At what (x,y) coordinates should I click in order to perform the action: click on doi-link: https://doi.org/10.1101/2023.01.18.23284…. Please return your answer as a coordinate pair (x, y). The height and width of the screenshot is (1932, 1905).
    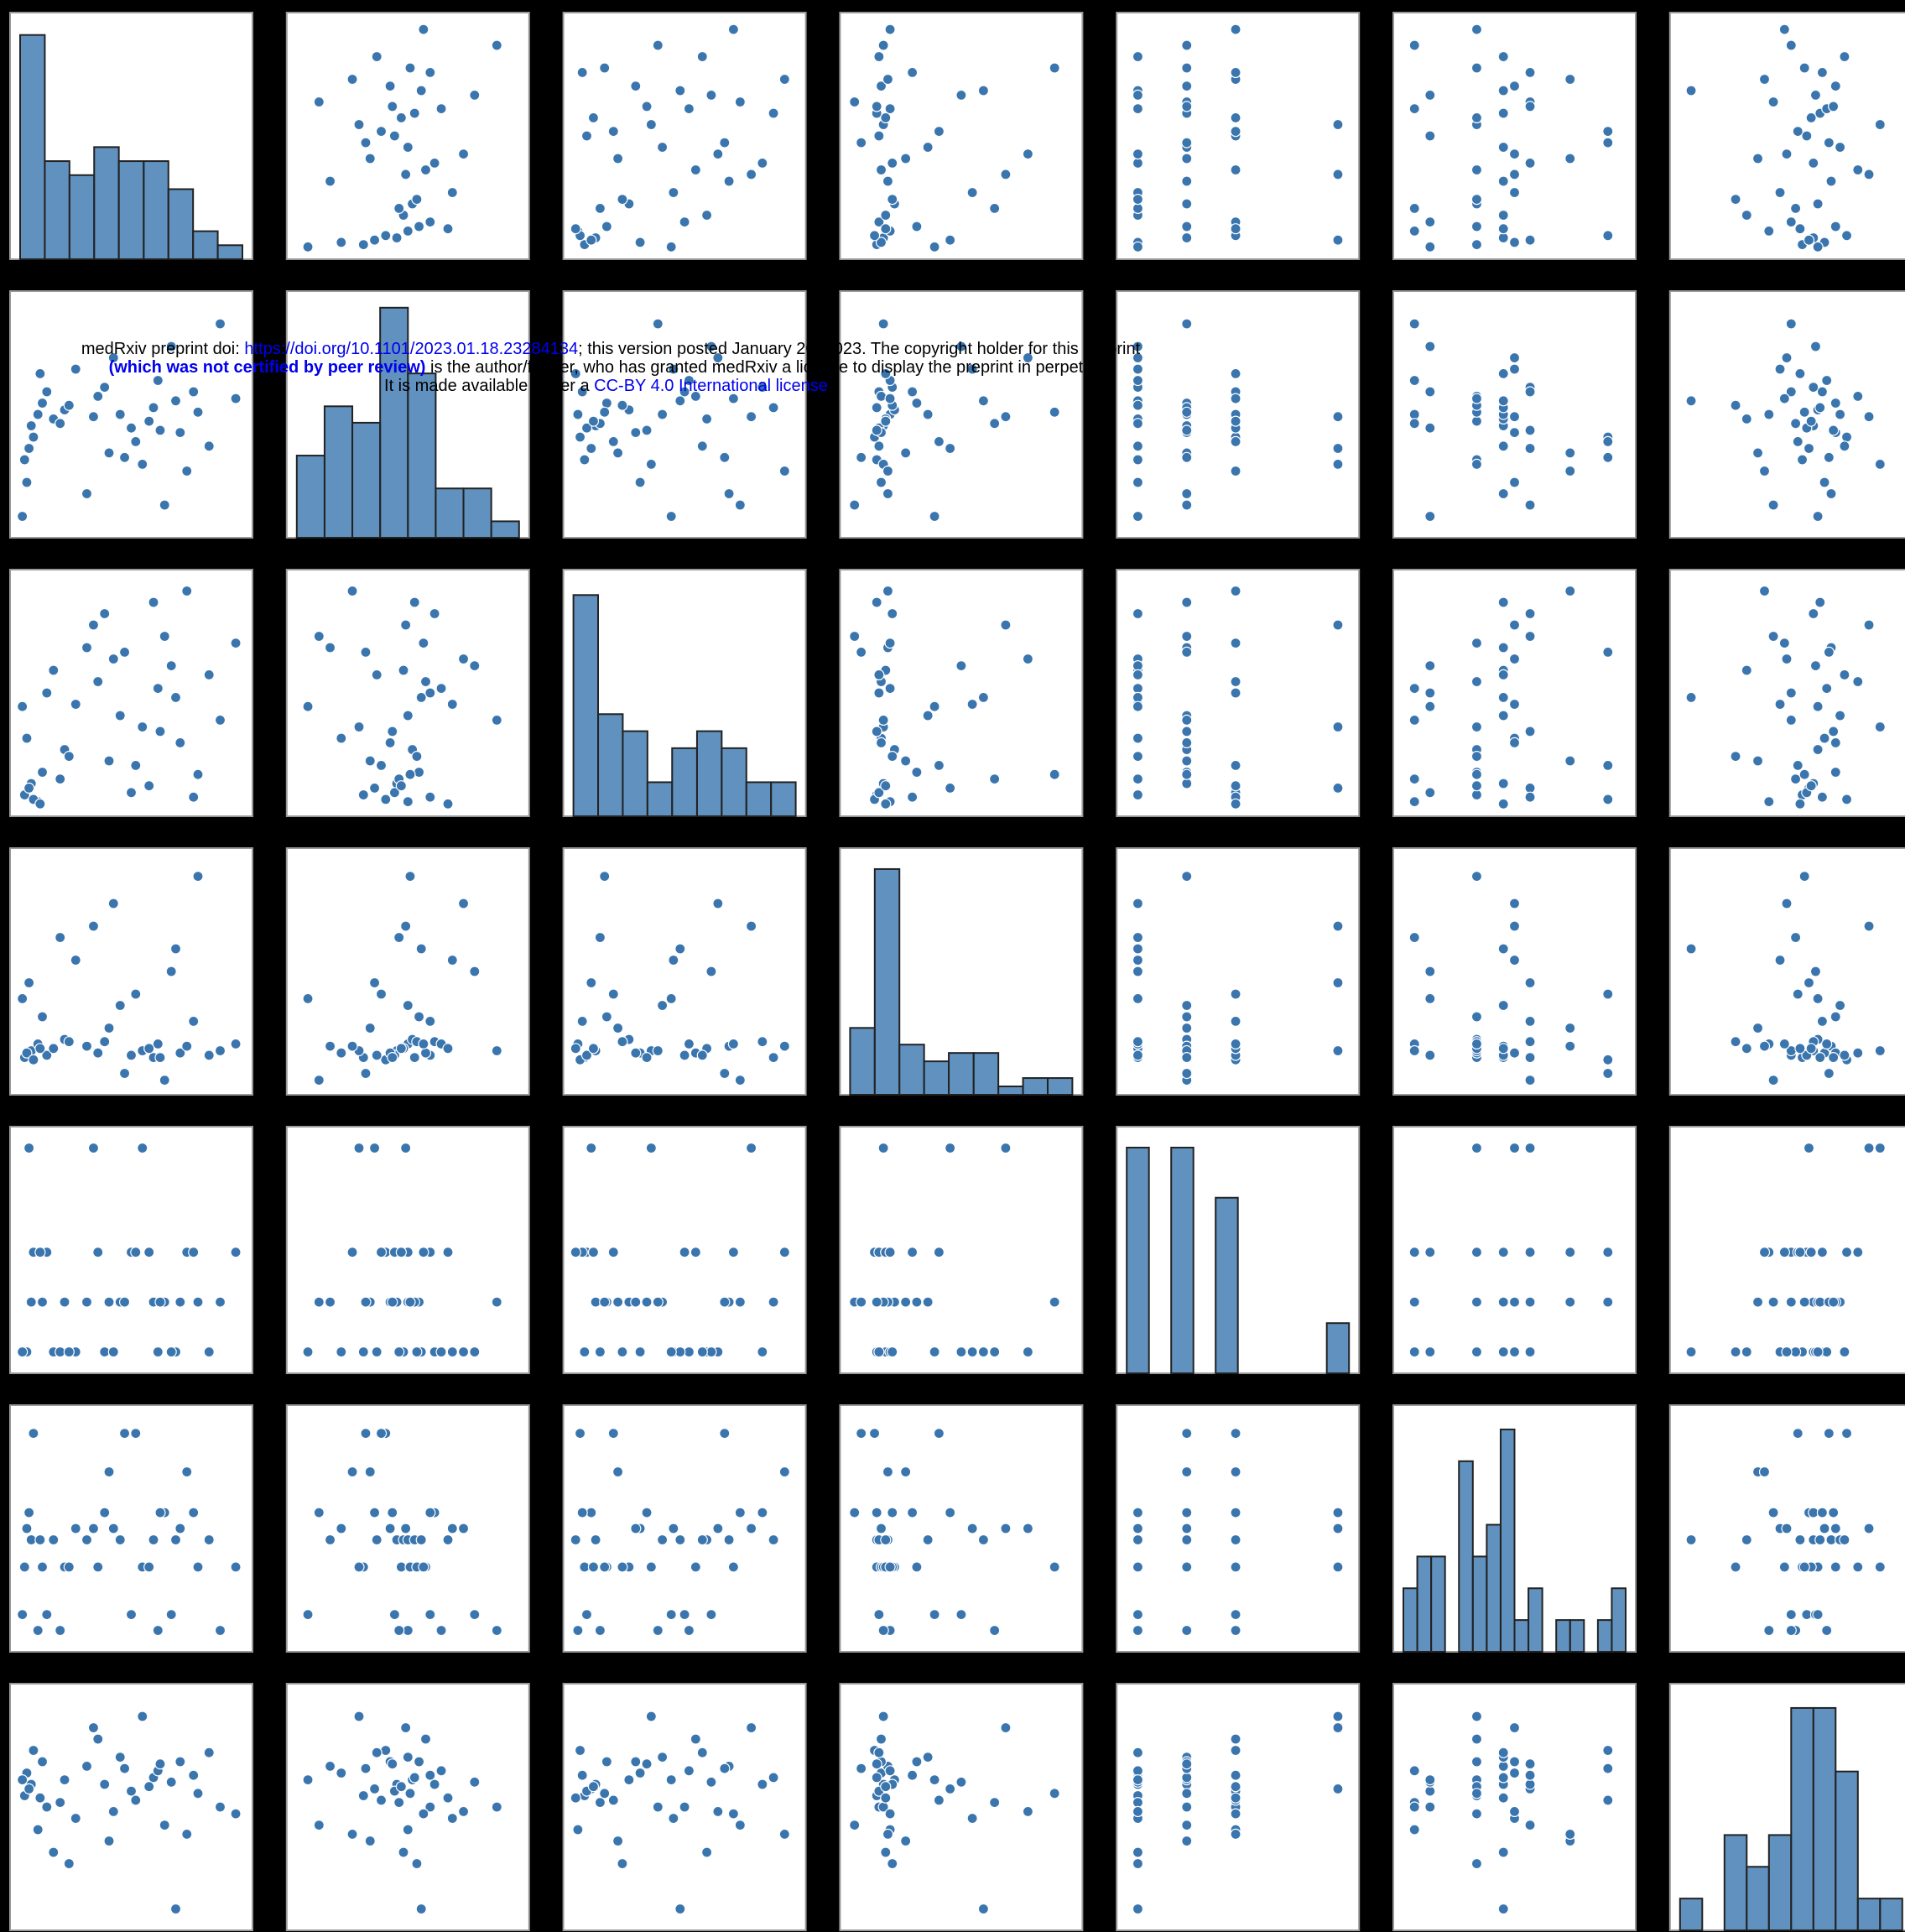
    Looking at the image, I should click on (411, 349).